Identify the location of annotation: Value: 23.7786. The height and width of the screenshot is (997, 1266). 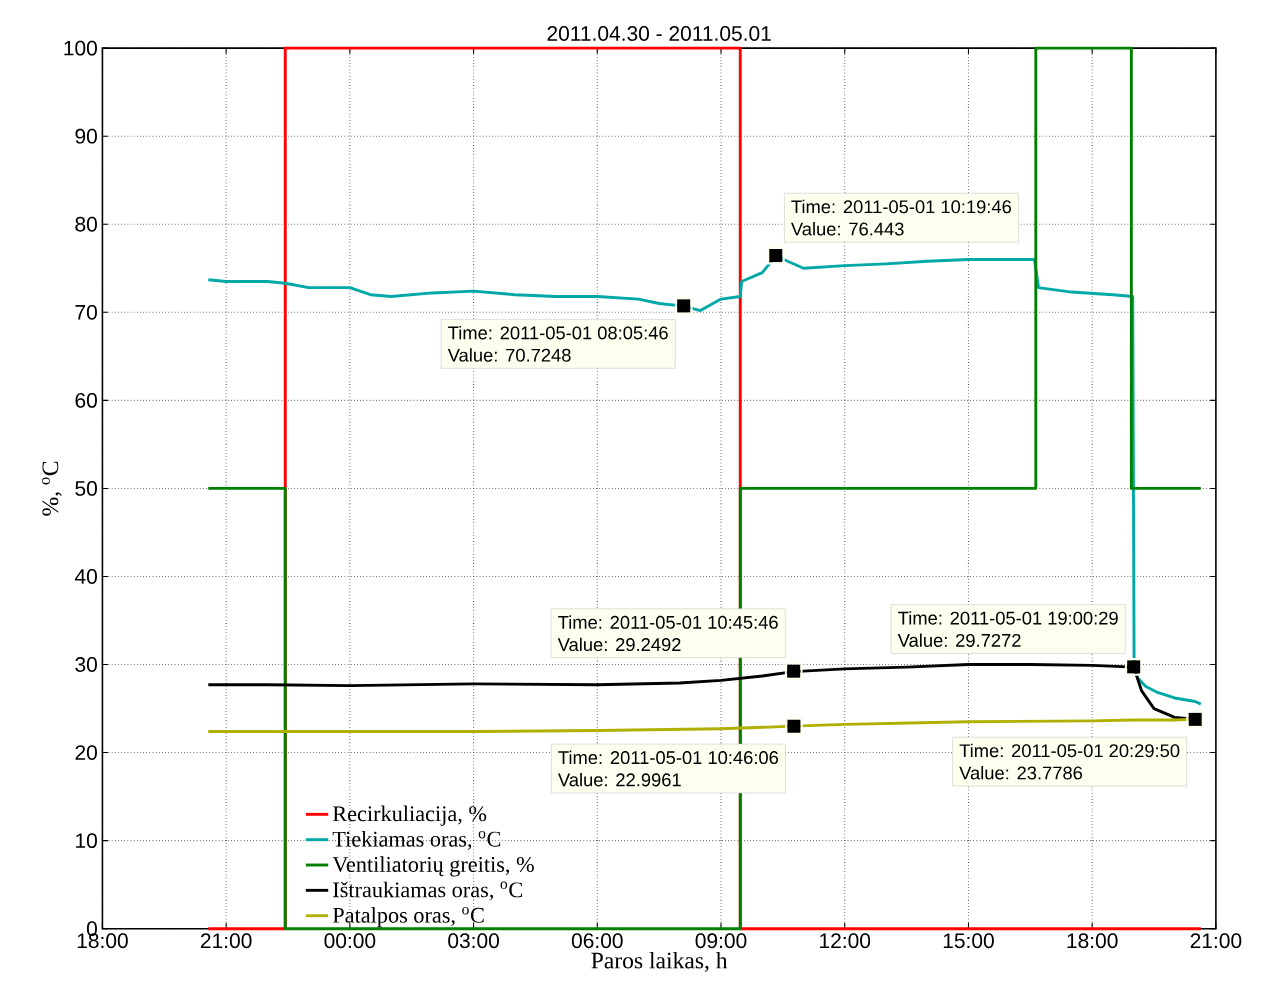
(1021, 773).